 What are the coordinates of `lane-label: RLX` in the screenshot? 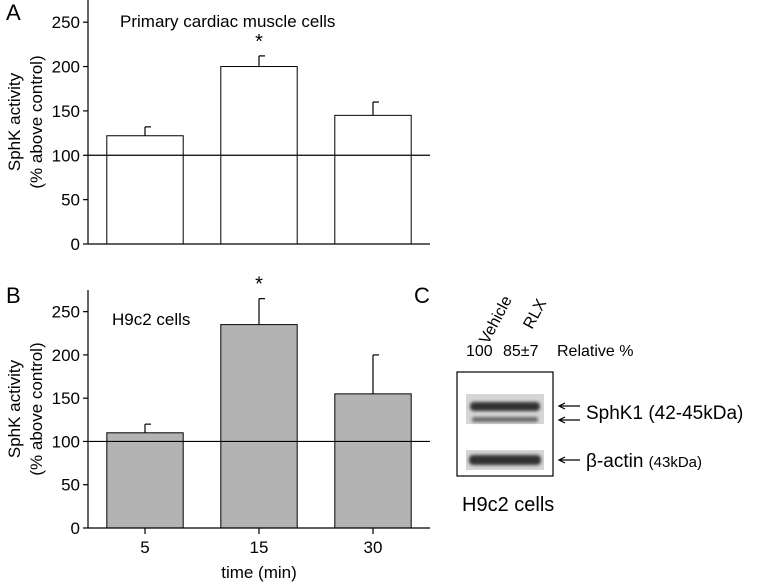 It's located at (536, 314).